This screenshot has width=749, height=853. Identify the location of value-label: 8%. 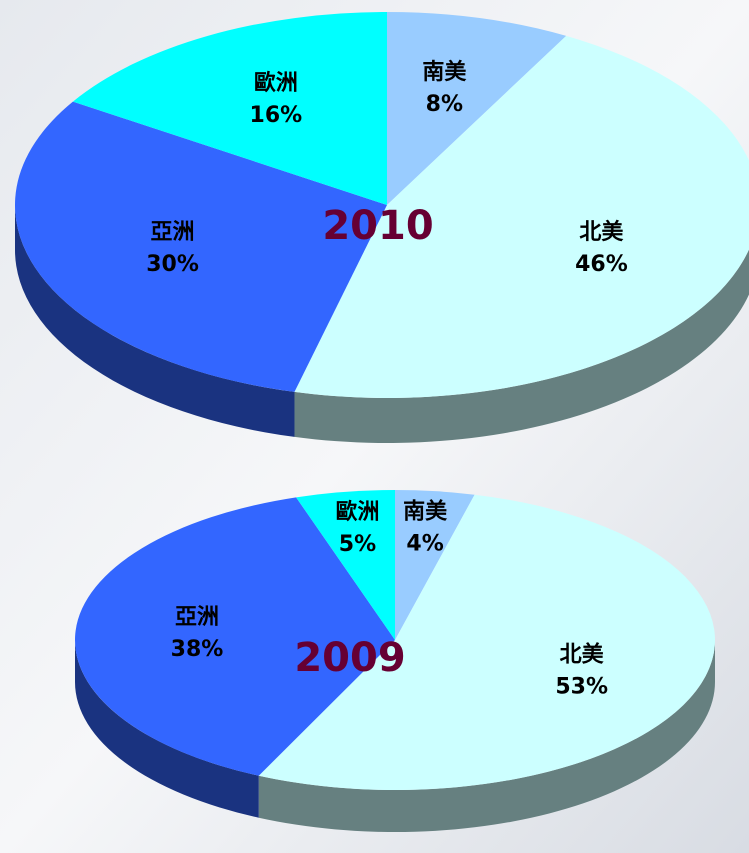
(444, 104).